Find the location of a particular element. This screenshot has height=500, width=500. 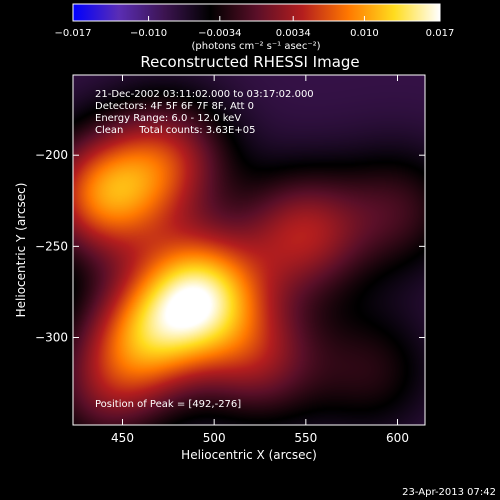

colorbar-tick-label: −0.017 is located at coordinates (72, 33).